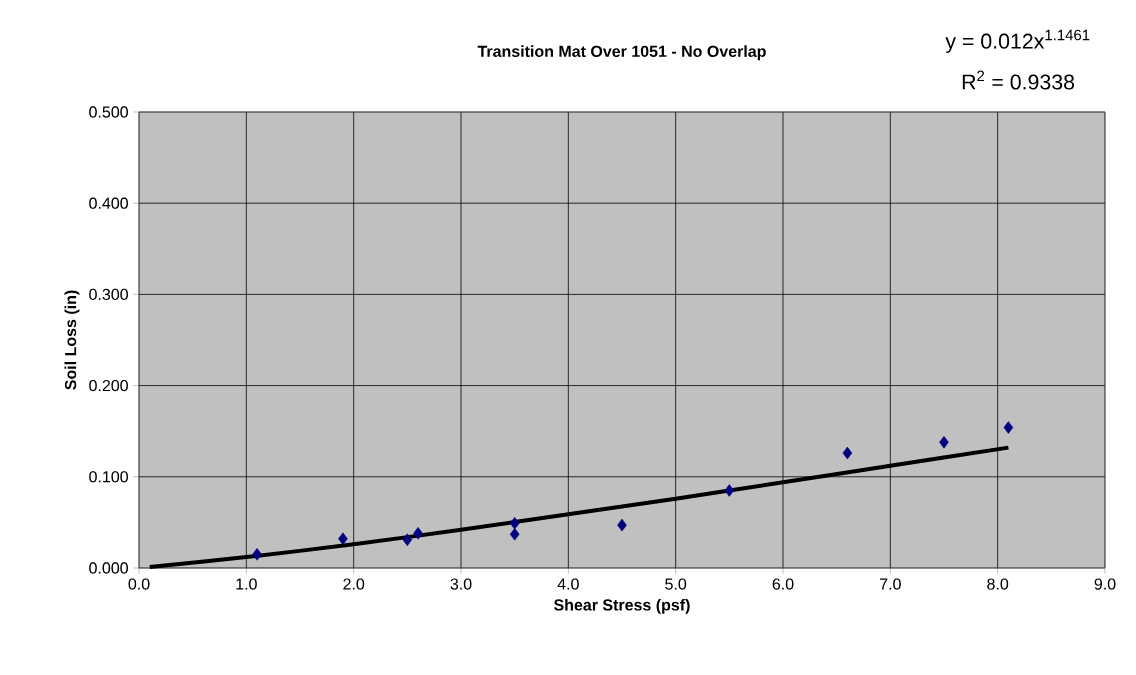  What do you see at coordinates (246, 584) in the screenshot?
I see `x-tick-label: 1.0` at bounding box center [246, 584].